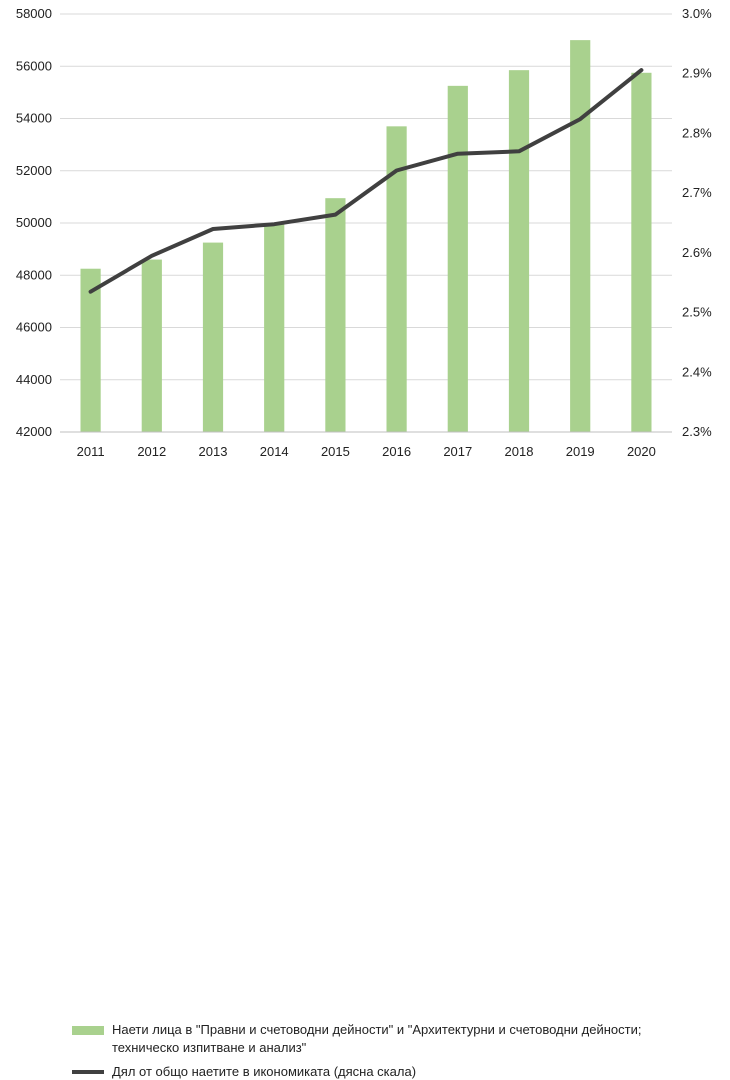 The width and height of the screenshot is (730, 1080). I want to click on x-tick-label: 2013, so click(213, 451).